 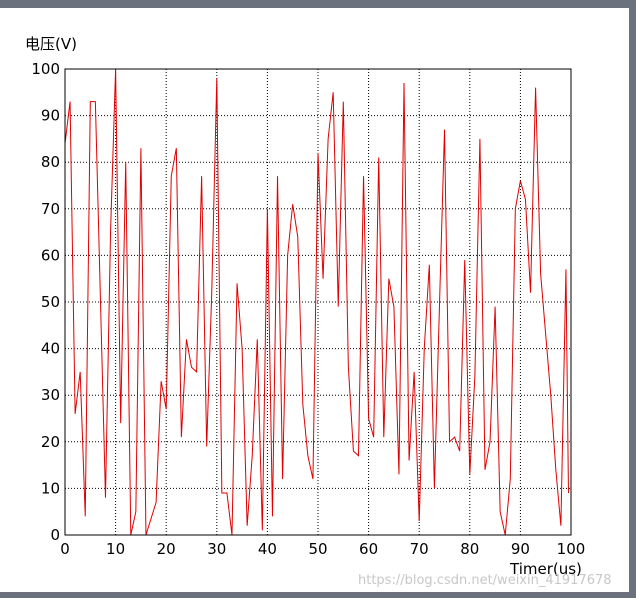 What do you see at coordinates (50, 255) in the screenshot?
I see `y-tick-label: 60` at bounding box center [50, 255].